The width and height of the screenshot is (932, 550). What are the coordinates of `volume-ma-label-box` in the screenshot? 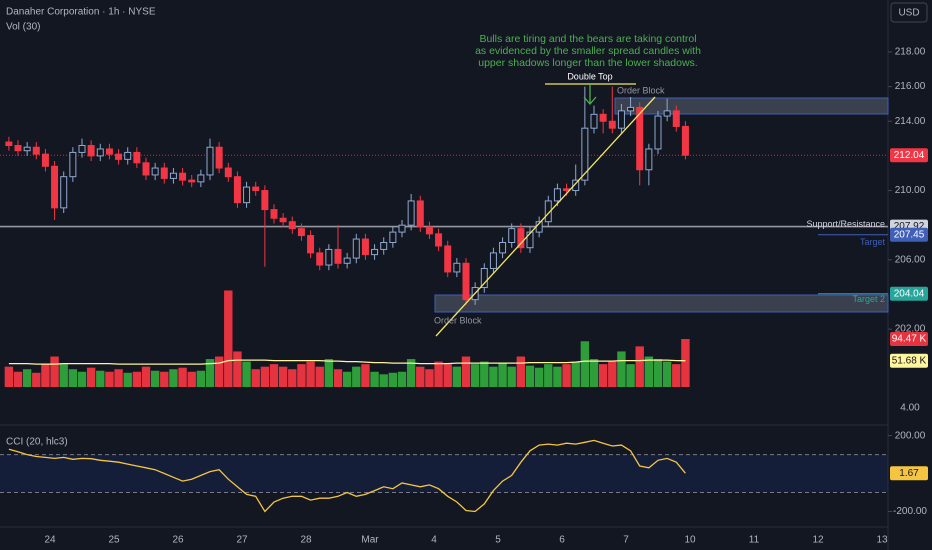 It's located at (909, 360).